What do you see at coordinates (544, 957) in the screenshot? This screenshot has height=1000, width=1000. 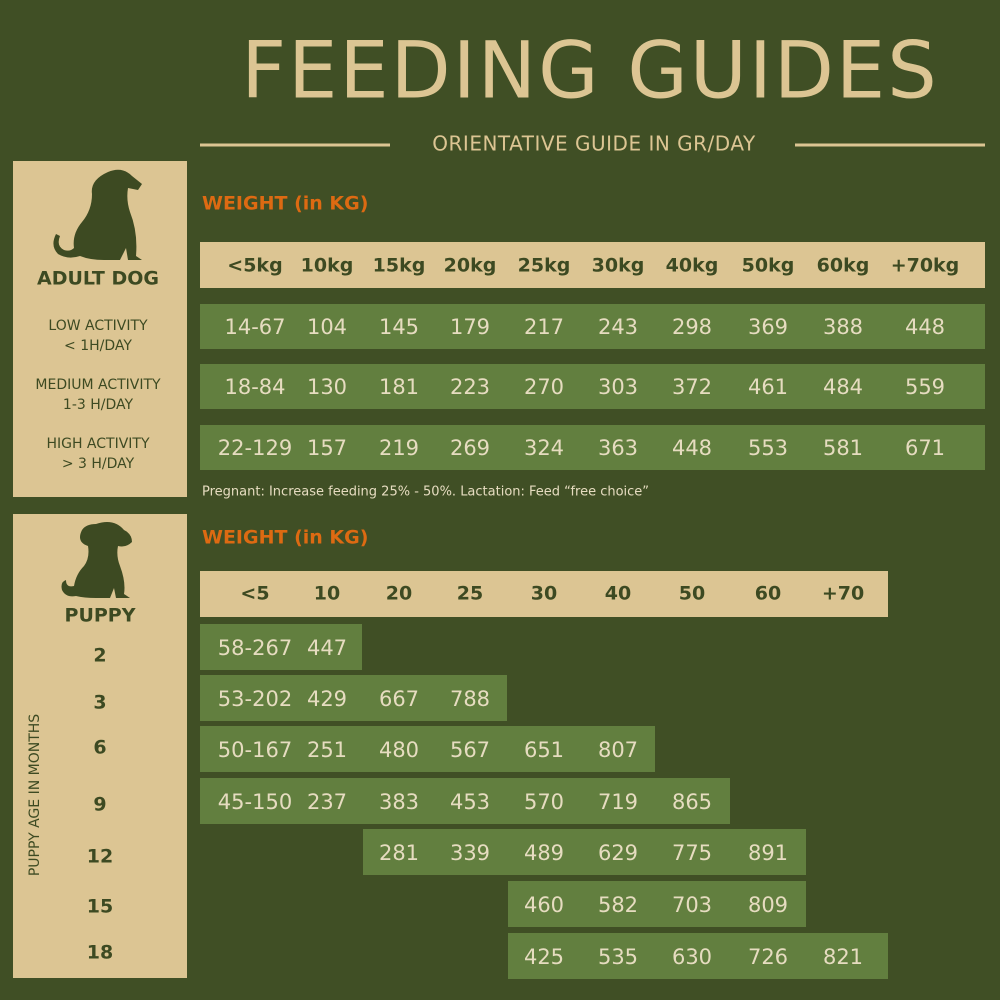 I see `cell: 425` at bounding box center [544, 957].